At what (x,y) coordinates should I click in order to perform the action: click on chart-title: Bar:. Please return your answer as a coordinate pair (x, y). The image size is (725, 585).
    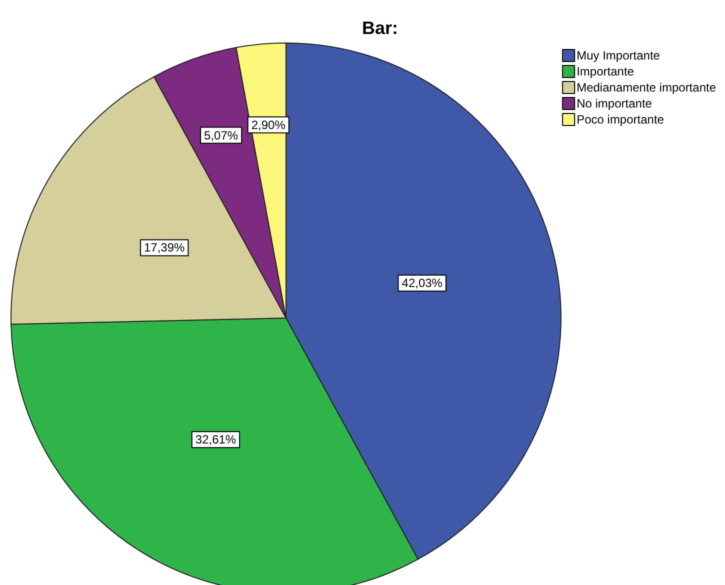
    Looking at the image, I should click on (380, 28).